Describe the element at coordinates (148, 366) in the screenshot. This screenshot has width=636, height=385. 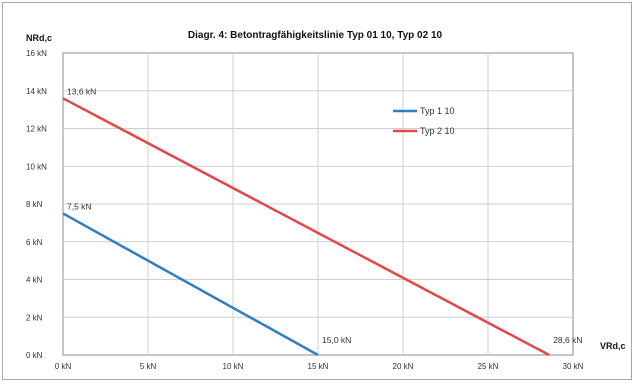
I see `x-tick-label: 5 kN` at that location.